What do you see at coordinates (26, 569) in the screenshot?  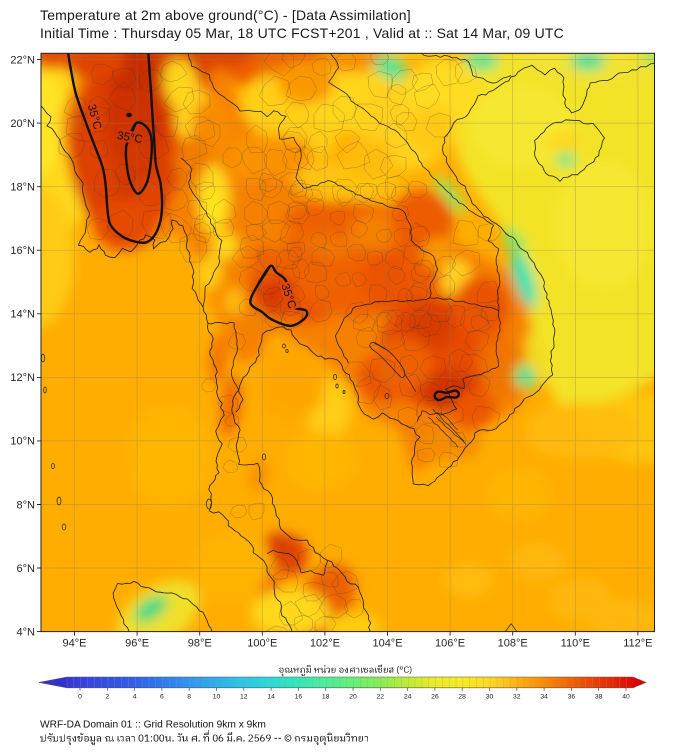 I see `svg-text: 6°N` at bounding box center [26, 569].